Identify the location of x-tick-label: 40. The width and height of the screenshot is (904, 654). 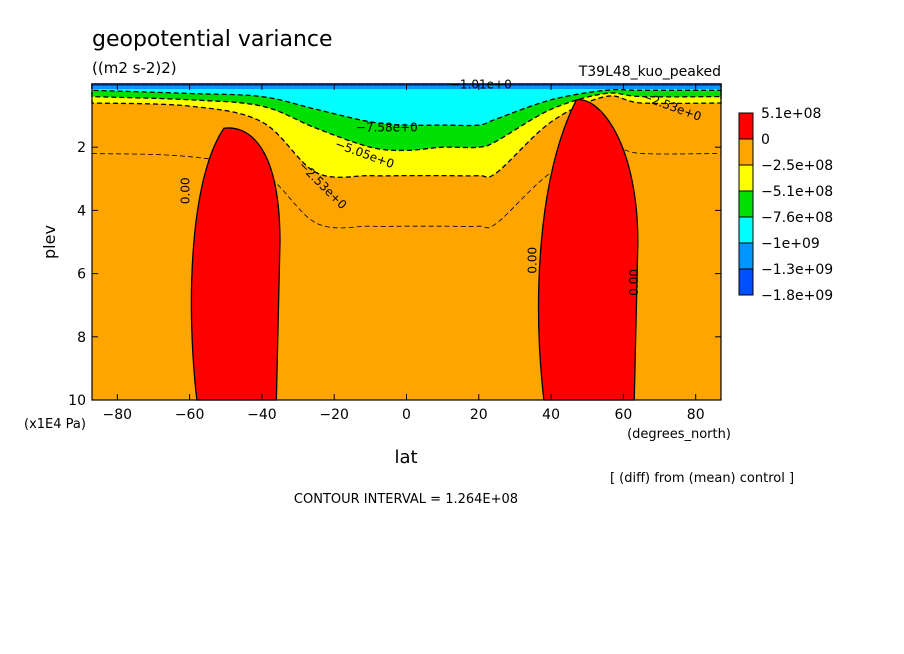
(551, 415).